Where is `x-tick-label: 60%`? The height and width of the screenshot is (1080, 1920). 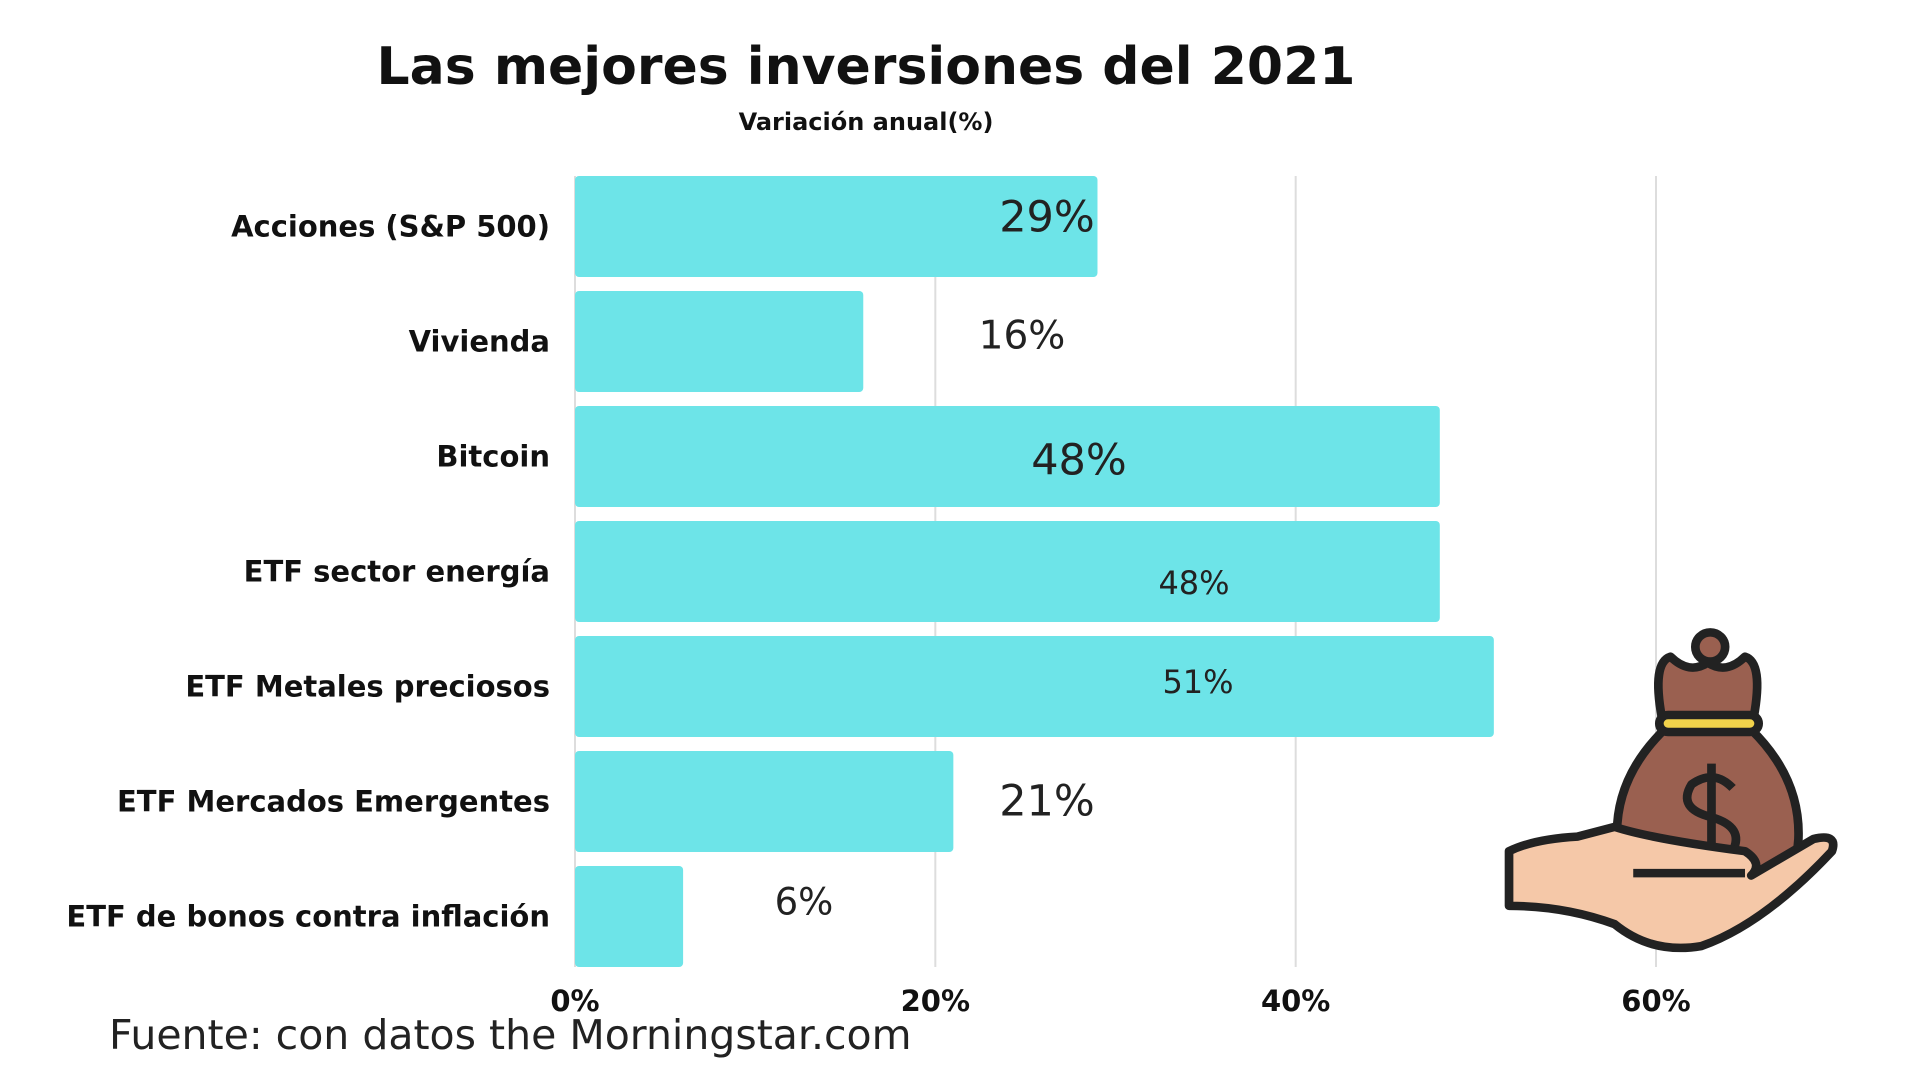 x-tick-label: 60% is located at coordinates (1655, 1001).